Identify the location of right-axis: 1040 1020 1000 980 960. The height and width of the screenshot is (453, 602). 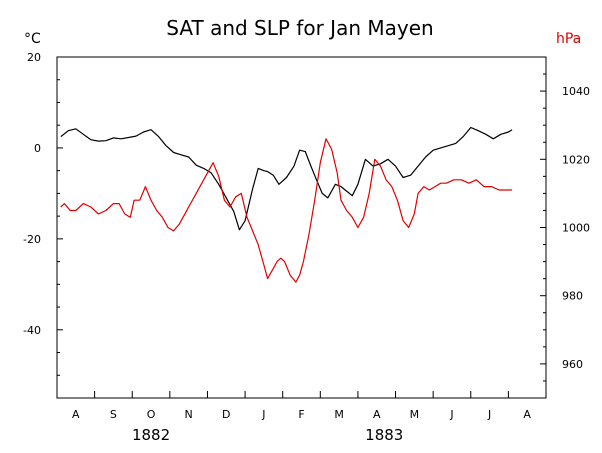
(565, 227).